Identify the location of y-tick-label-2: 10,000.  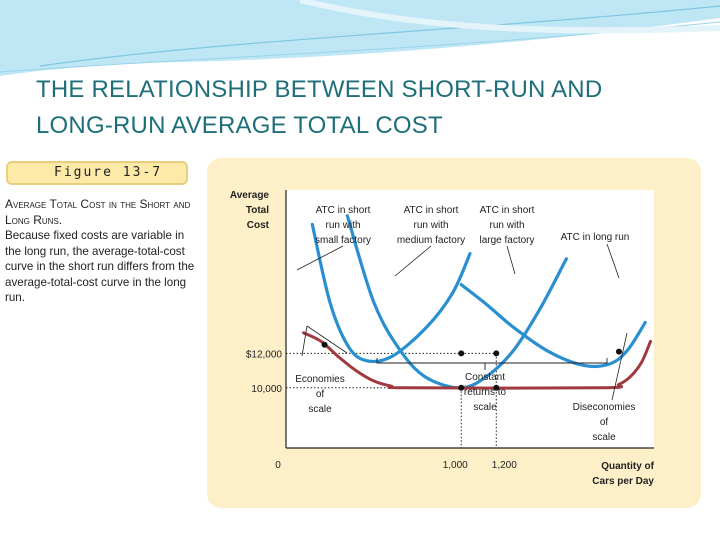
(266, 389).